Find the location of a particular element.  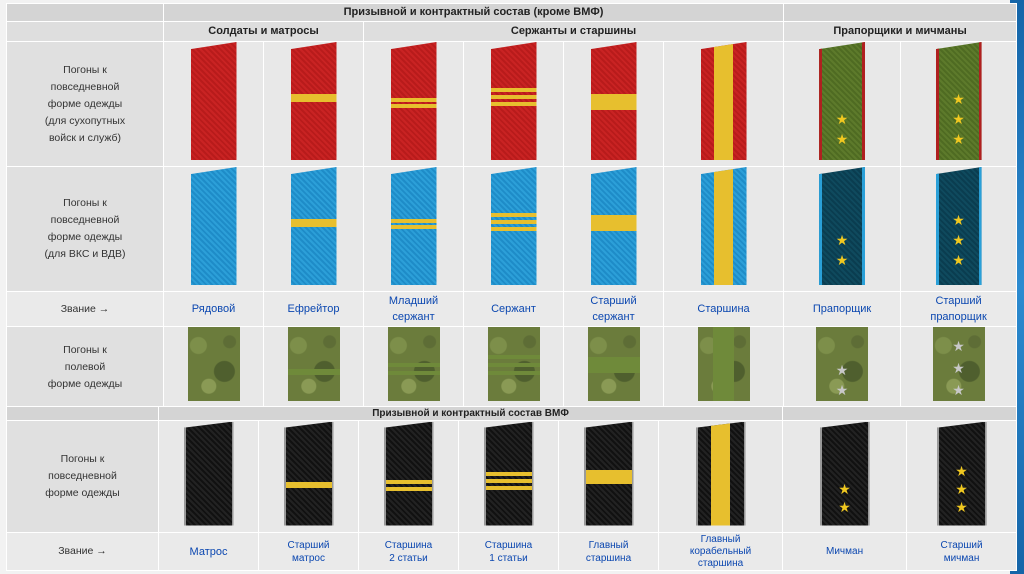

shoulder-board-field-starshina is located at coordinates (723, 364).